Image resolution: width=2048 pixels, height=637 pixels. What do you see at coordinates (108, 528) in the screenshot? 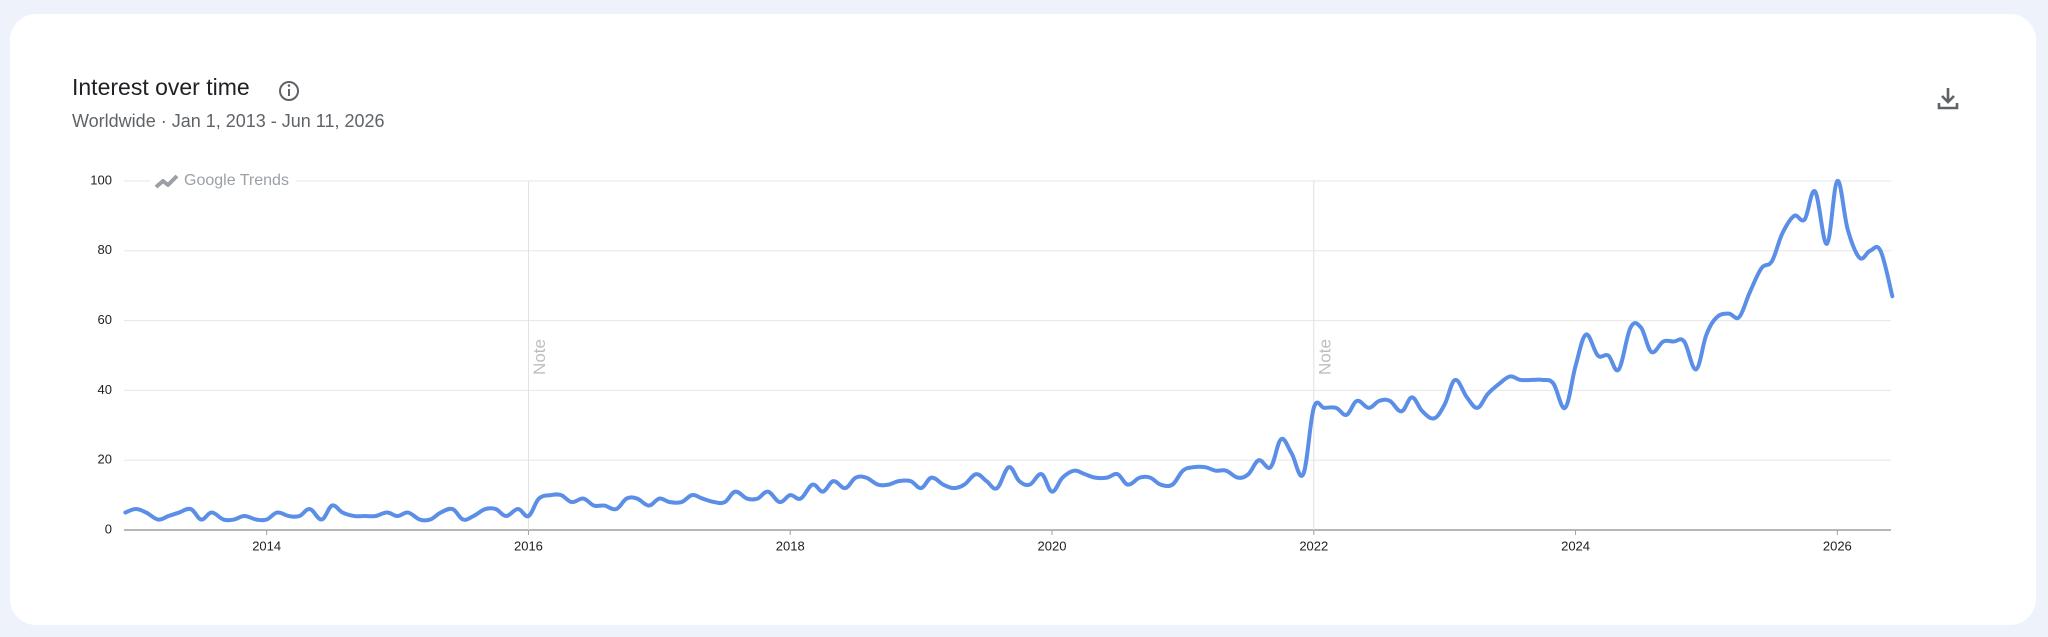
I see `y-tick-label: 0` at bounding box center [108, 528].